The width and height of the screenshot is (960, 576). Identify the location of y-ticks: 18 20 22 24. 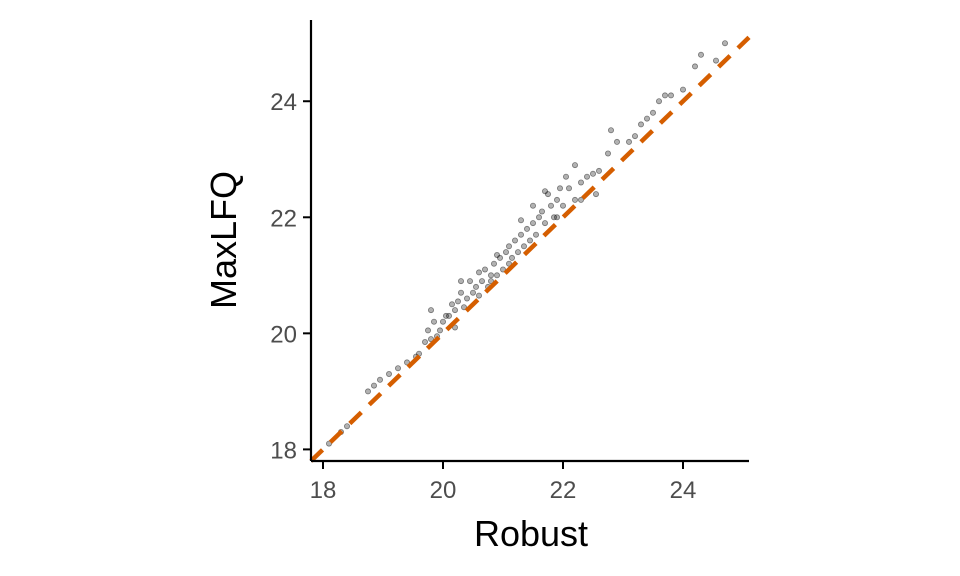
(290, 276).